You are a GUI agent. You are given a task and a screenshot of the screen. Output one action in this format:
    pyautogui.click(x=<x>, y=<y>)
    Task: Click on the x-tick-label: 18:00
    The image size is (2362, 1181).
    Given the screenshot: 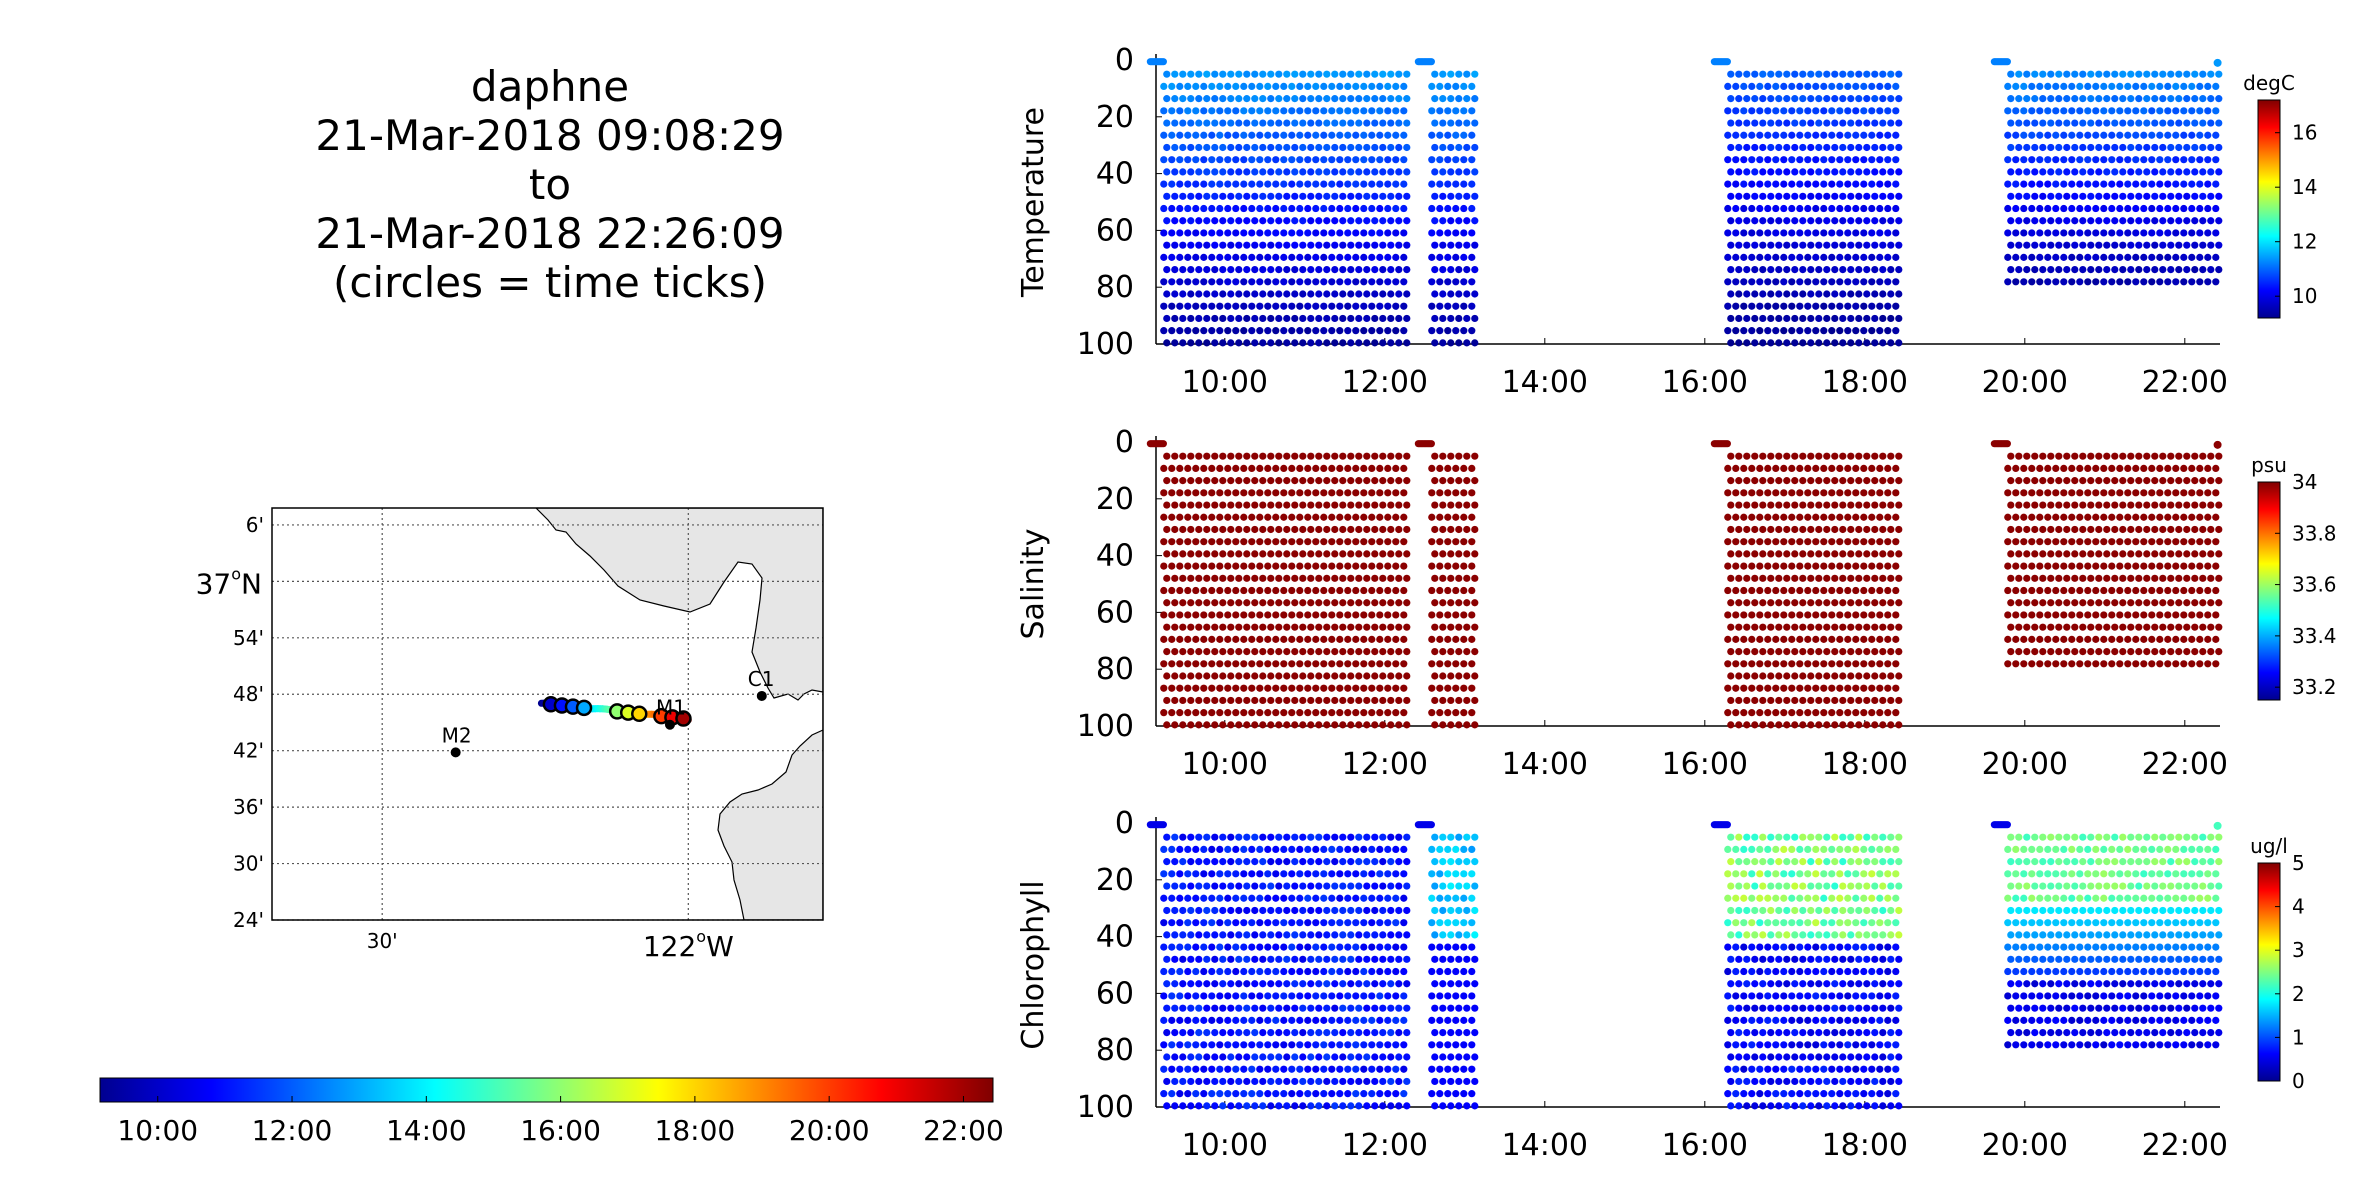 What is the action you would take?
    pyautogui.click(x=1865, y=382)
    